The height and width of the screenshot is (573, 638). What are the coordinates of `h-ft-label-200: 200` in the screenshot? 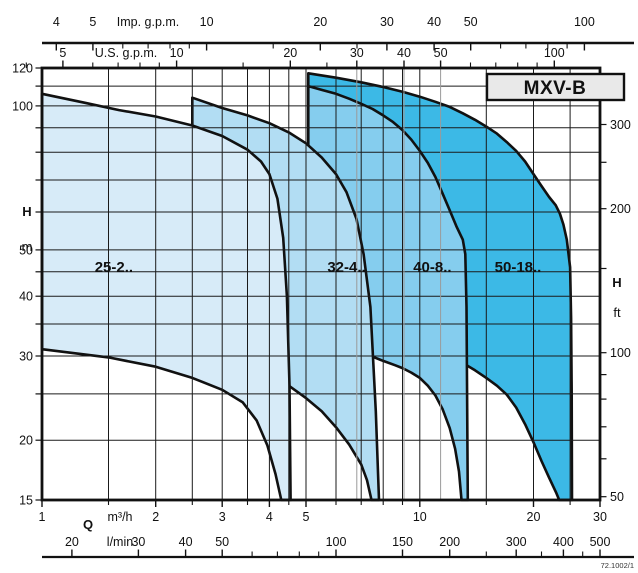 It's located at (620, 209).